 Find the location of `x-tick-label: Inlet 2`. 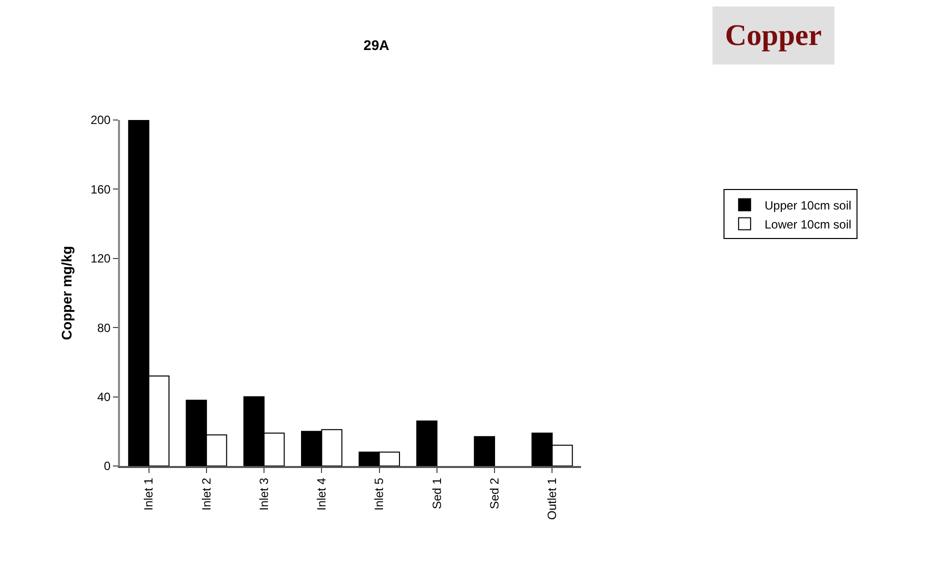

x-tick-label: Inlet 2 is located at coordinates (206, 494).